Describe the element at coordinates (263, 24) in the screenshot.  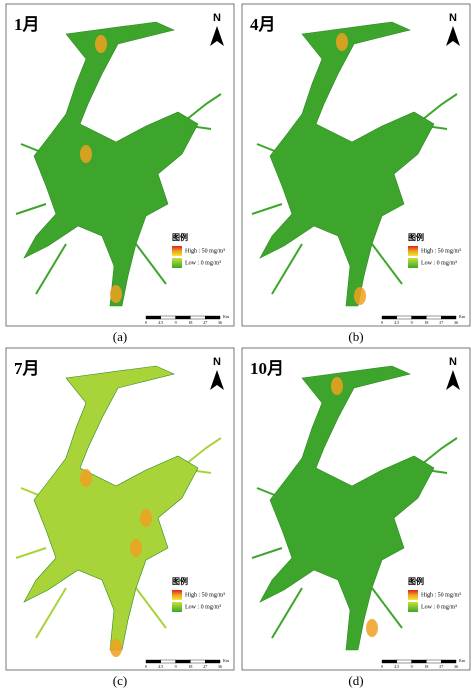
I see `month-label: 4月` at that location.